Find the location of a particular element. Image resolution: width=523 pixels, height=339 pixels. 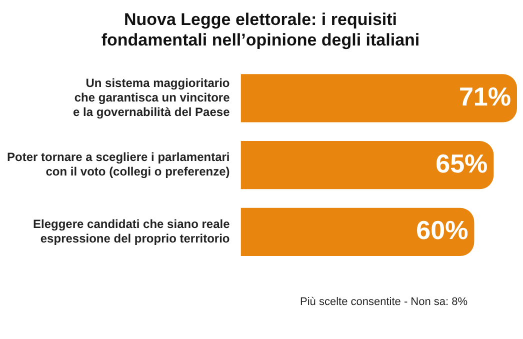

data-label: 65% is located at coordinates (462, 163).